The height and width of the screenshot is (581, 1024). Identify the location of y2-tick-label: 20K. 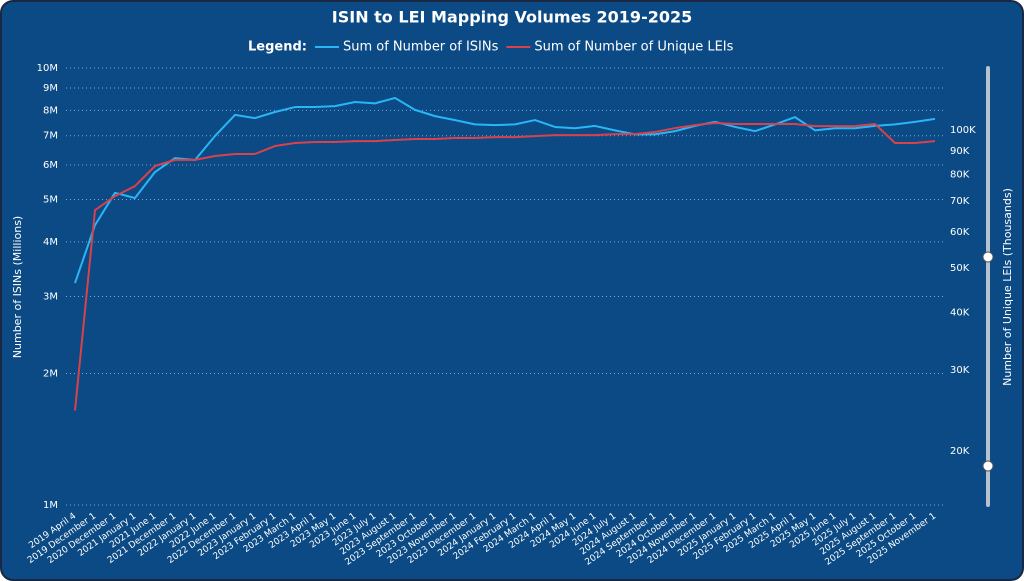
(960, 451).